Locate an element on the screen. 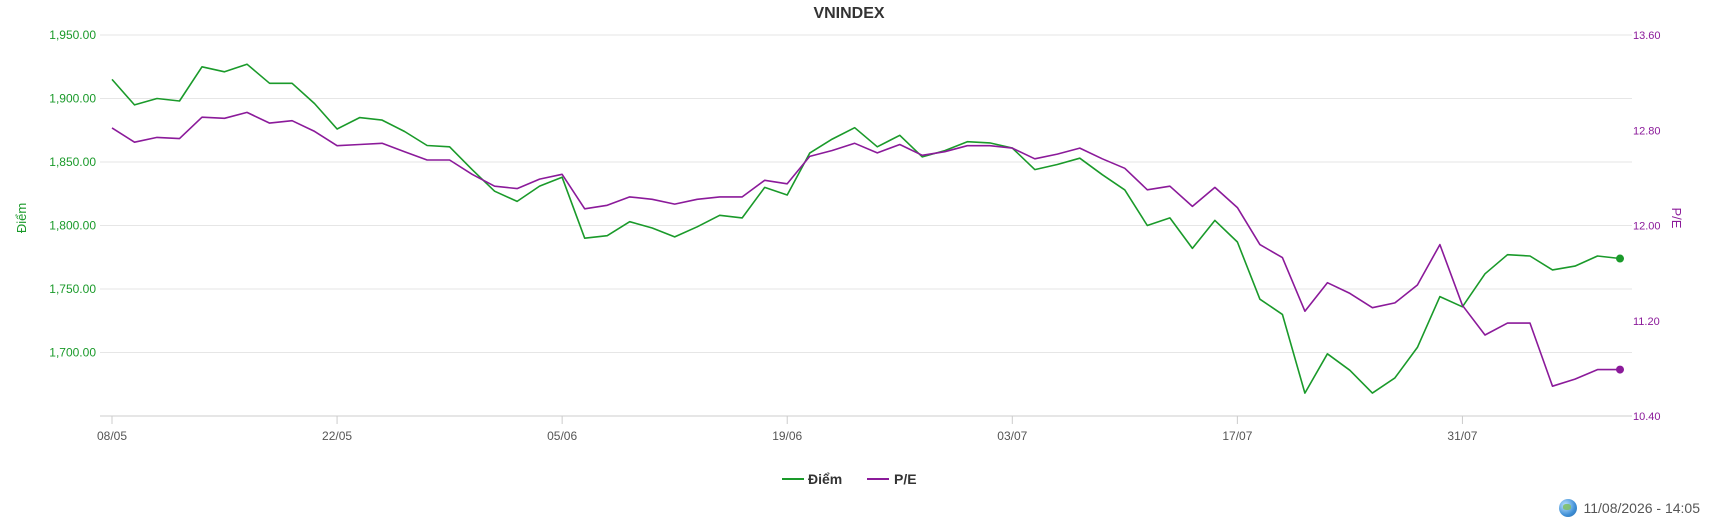 This screenshot has height=529, width=1718. x-tick-label: 03/07 is located at coordinates (1012, 436).